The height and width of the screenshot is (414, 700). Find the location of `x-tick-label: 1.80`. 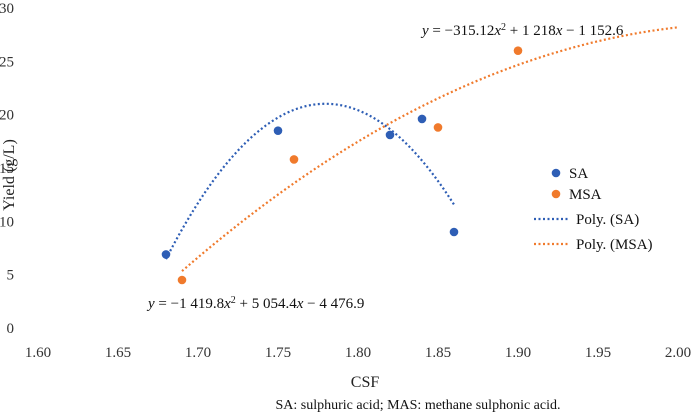

x-tick-label: 1.80 is located at coordinates (358, 353).